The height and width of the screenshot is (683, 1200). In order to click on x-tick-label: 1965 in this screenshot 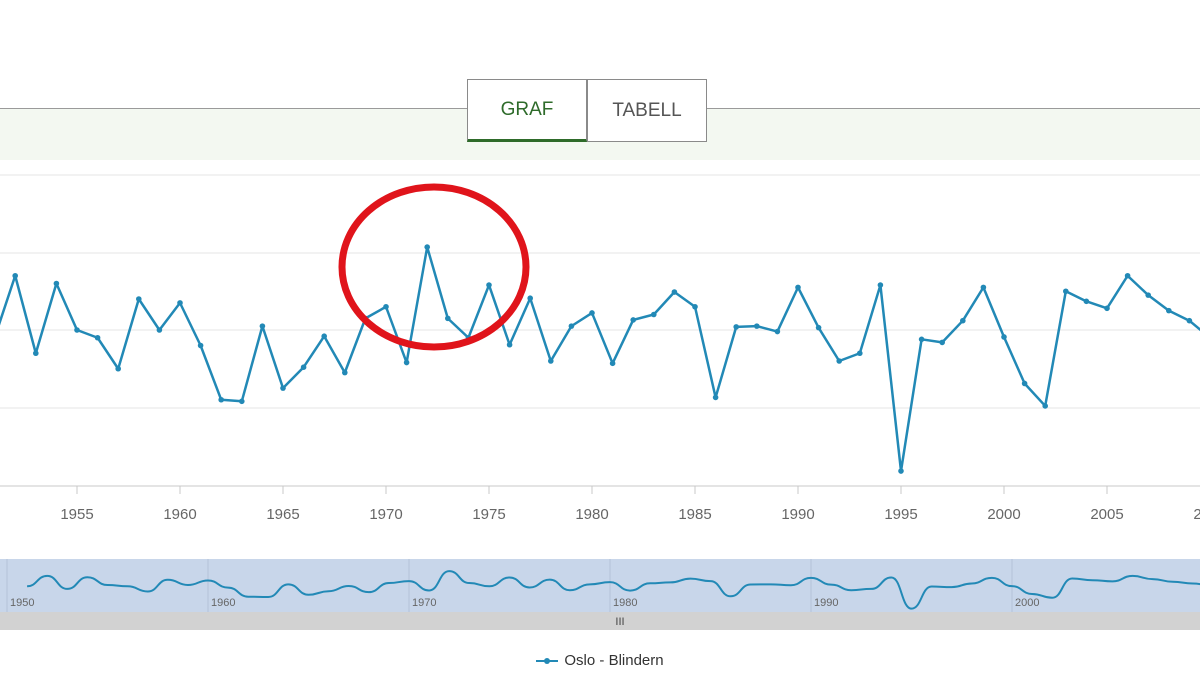, I will do `click(282, 514)`.